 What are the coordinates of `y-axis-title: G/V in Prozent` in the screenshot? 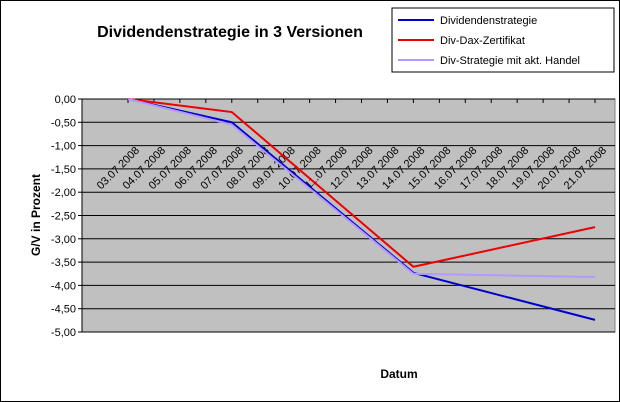 It's located at (36, 215).